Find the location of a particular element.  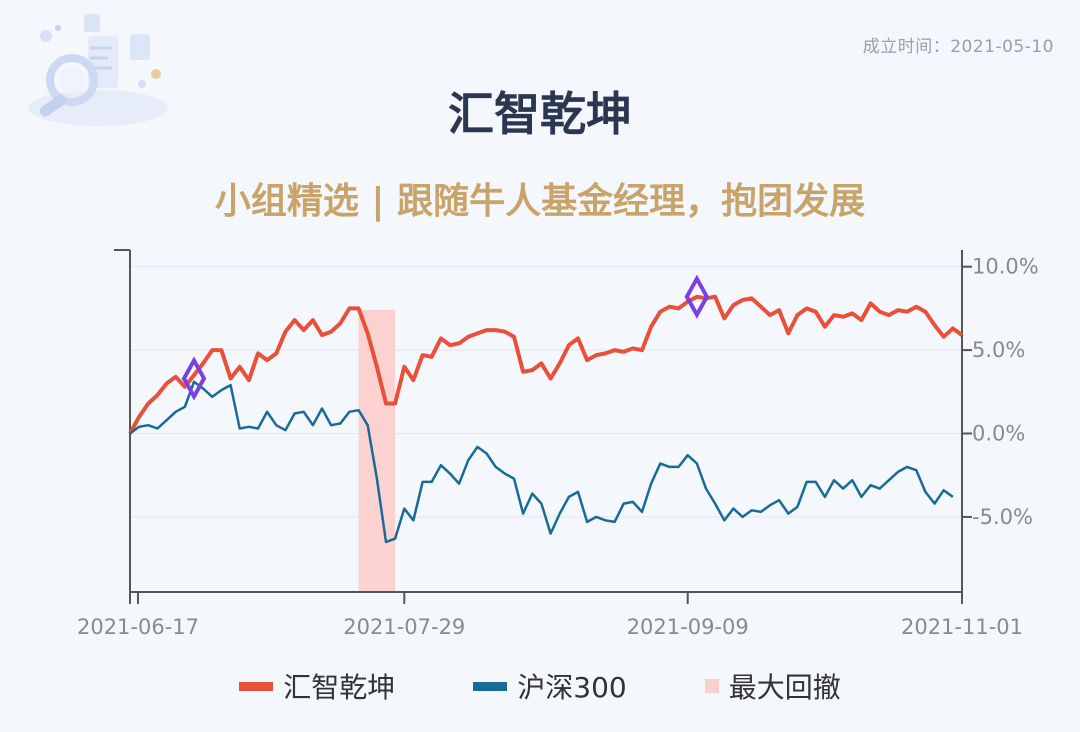

legend-item-drawdown: 最大回撤 is located at coordinates (772, 686).